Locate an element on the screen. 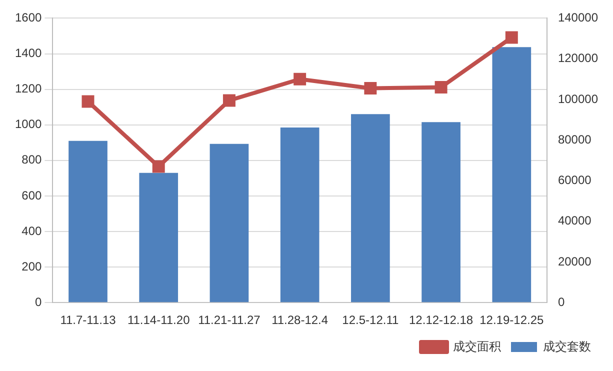 The width and height of the screenshot is (613, 371). y2-tick-label: 60000 is located at coordinates (575, 180).